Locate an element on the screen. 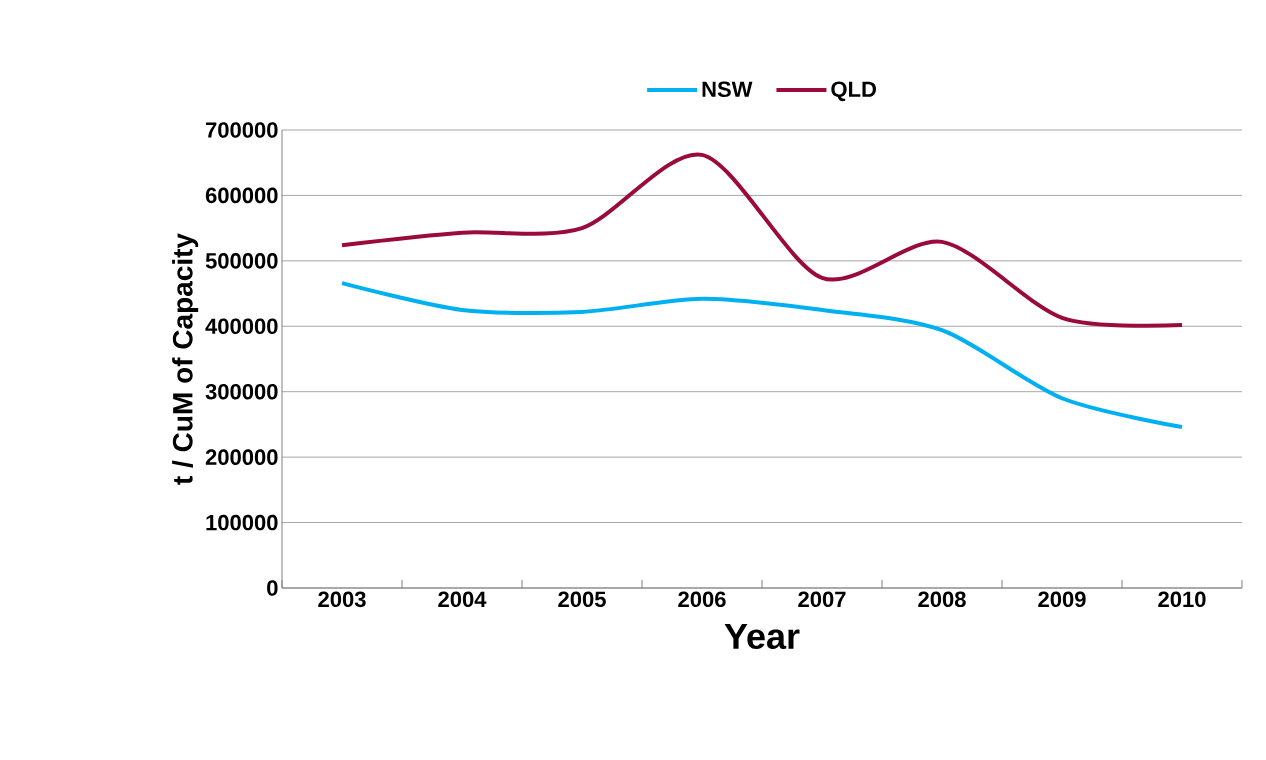  y-tick-label: 400000 is located at coordinates (241, 326).